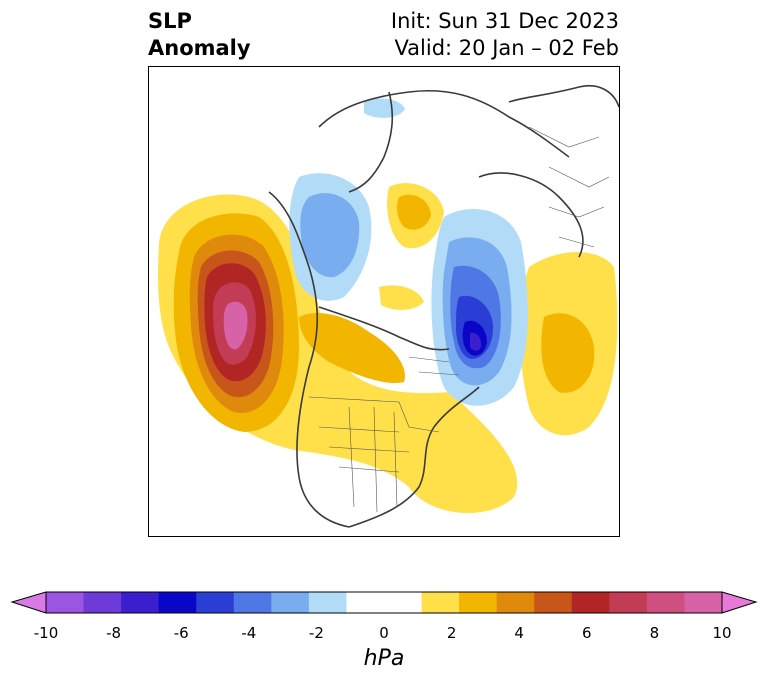  I want to click on colorbar-cells, so click(384, 602).